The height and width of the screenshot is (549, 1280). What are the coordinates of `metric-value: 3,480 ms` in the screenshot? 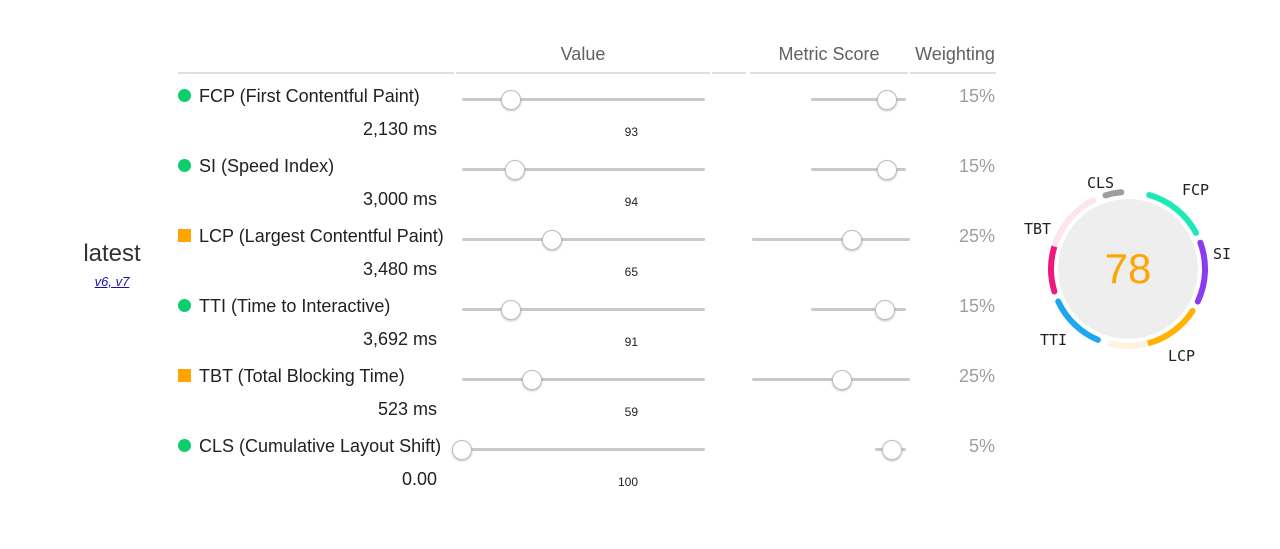 It's located at (399, 269).